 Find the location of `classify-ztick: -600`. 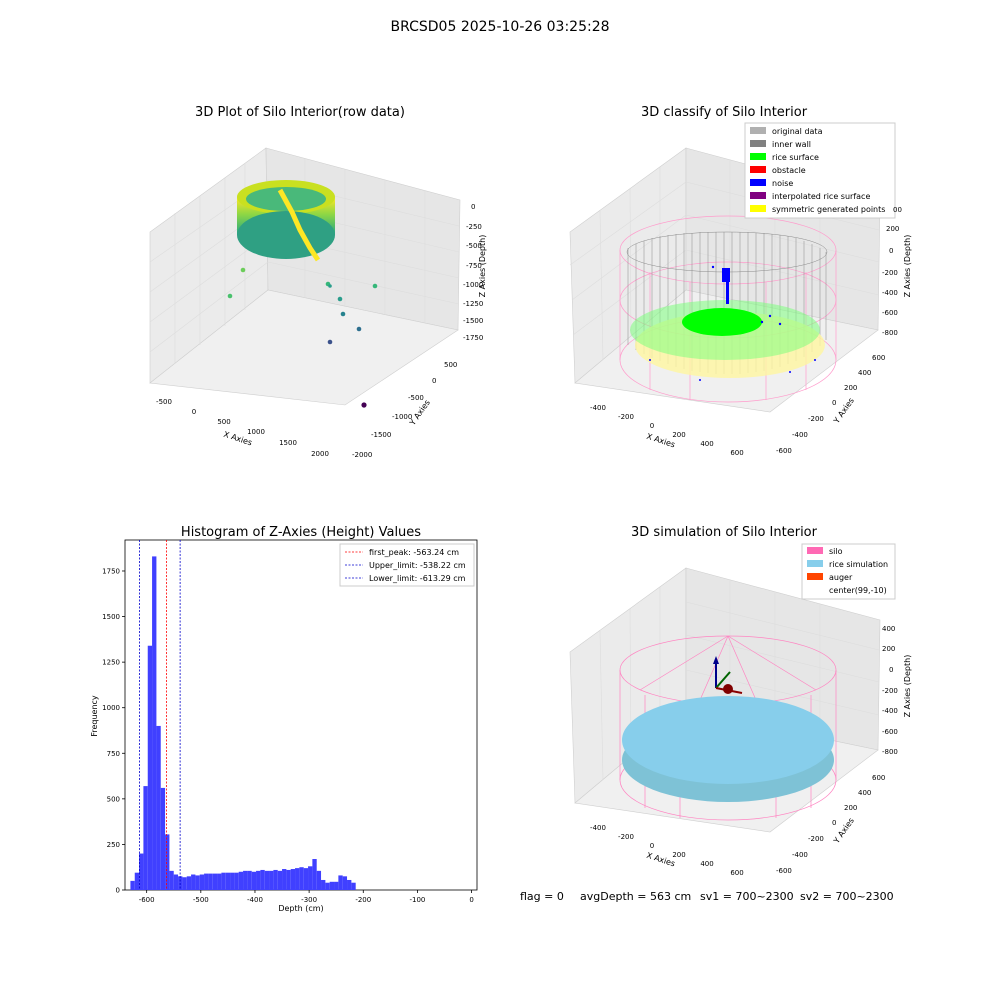

classify-ztick: -600 is located at coordinates (890, 313).